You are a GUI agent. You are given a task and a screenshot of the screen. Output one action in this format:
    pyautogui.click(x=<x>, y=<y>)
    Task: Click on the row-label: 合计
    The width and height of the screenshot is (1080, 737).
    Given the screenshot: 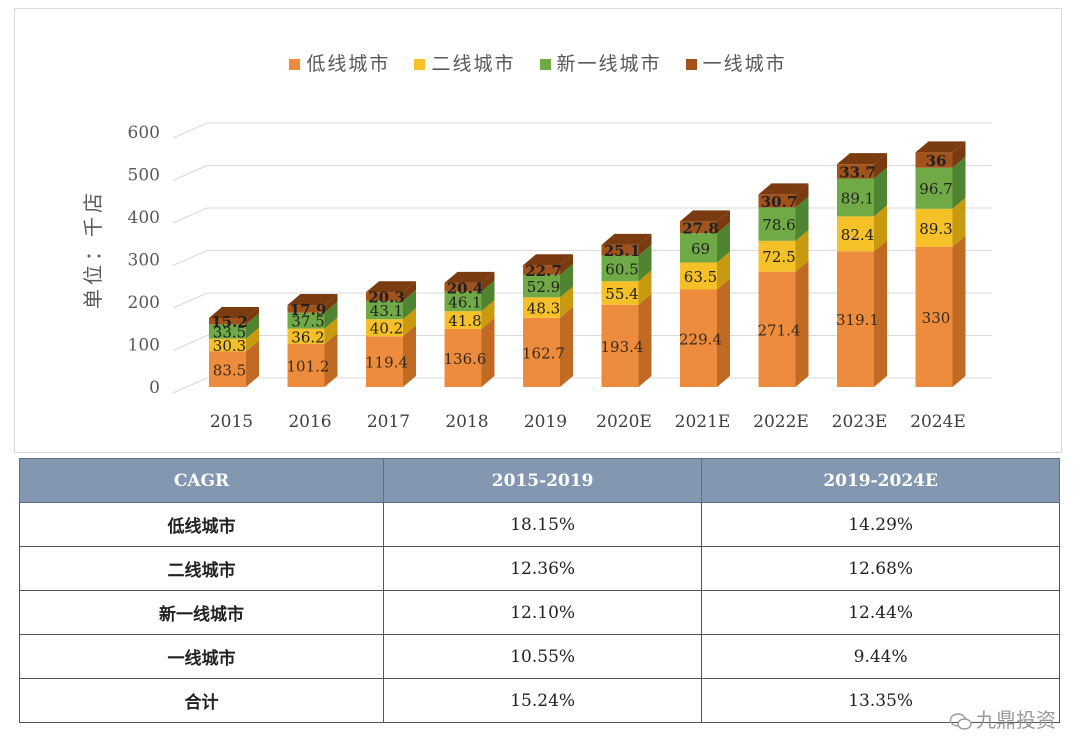 What is the action you would take?
    pyautogui.click(x=201, y=700)
    